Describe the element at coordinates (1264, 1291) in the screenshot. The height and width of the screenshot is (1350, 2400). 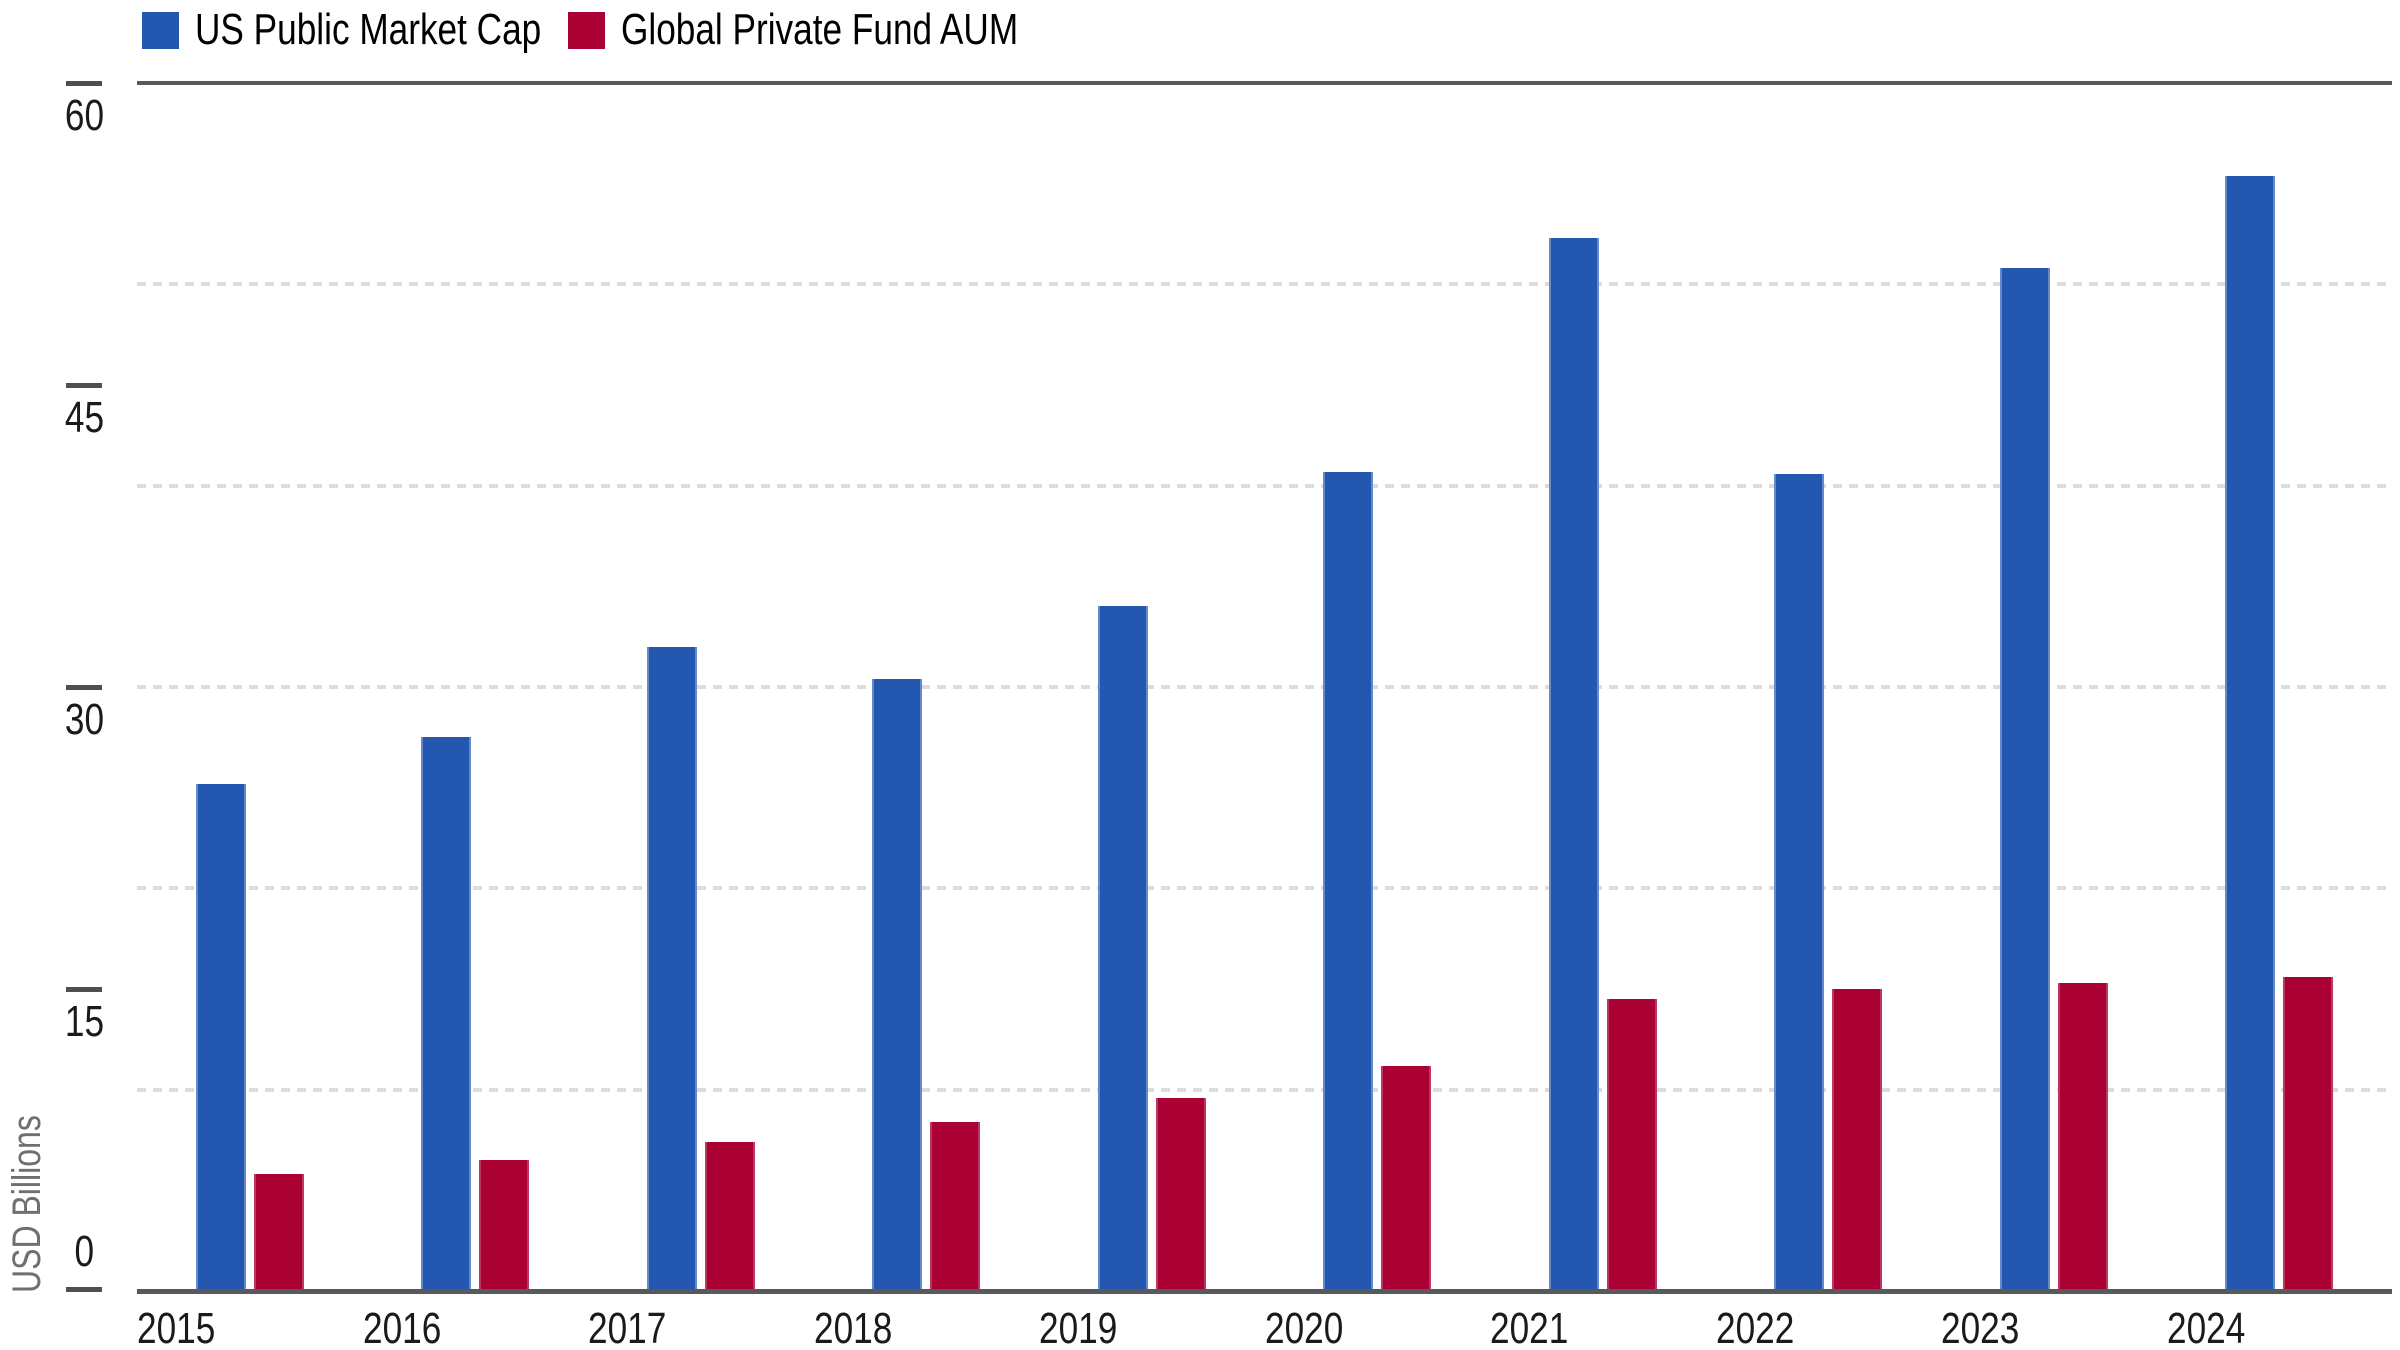
I see `x-axis-baseline` at that location.